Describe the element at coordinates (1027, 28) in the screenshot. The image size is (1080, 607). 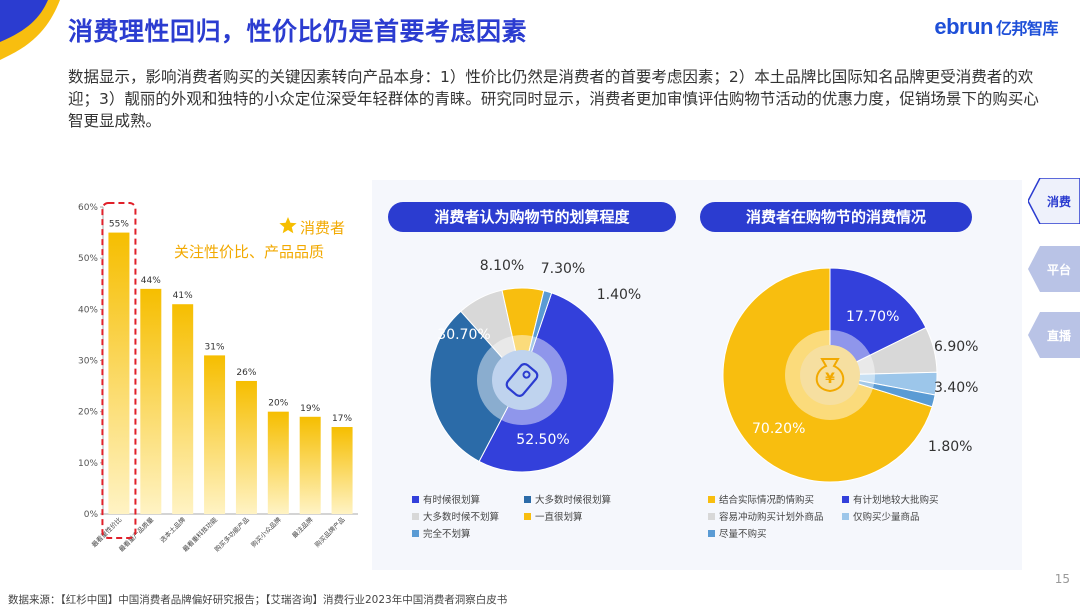
I see `logo-cn: 亿邦智库` at that location.